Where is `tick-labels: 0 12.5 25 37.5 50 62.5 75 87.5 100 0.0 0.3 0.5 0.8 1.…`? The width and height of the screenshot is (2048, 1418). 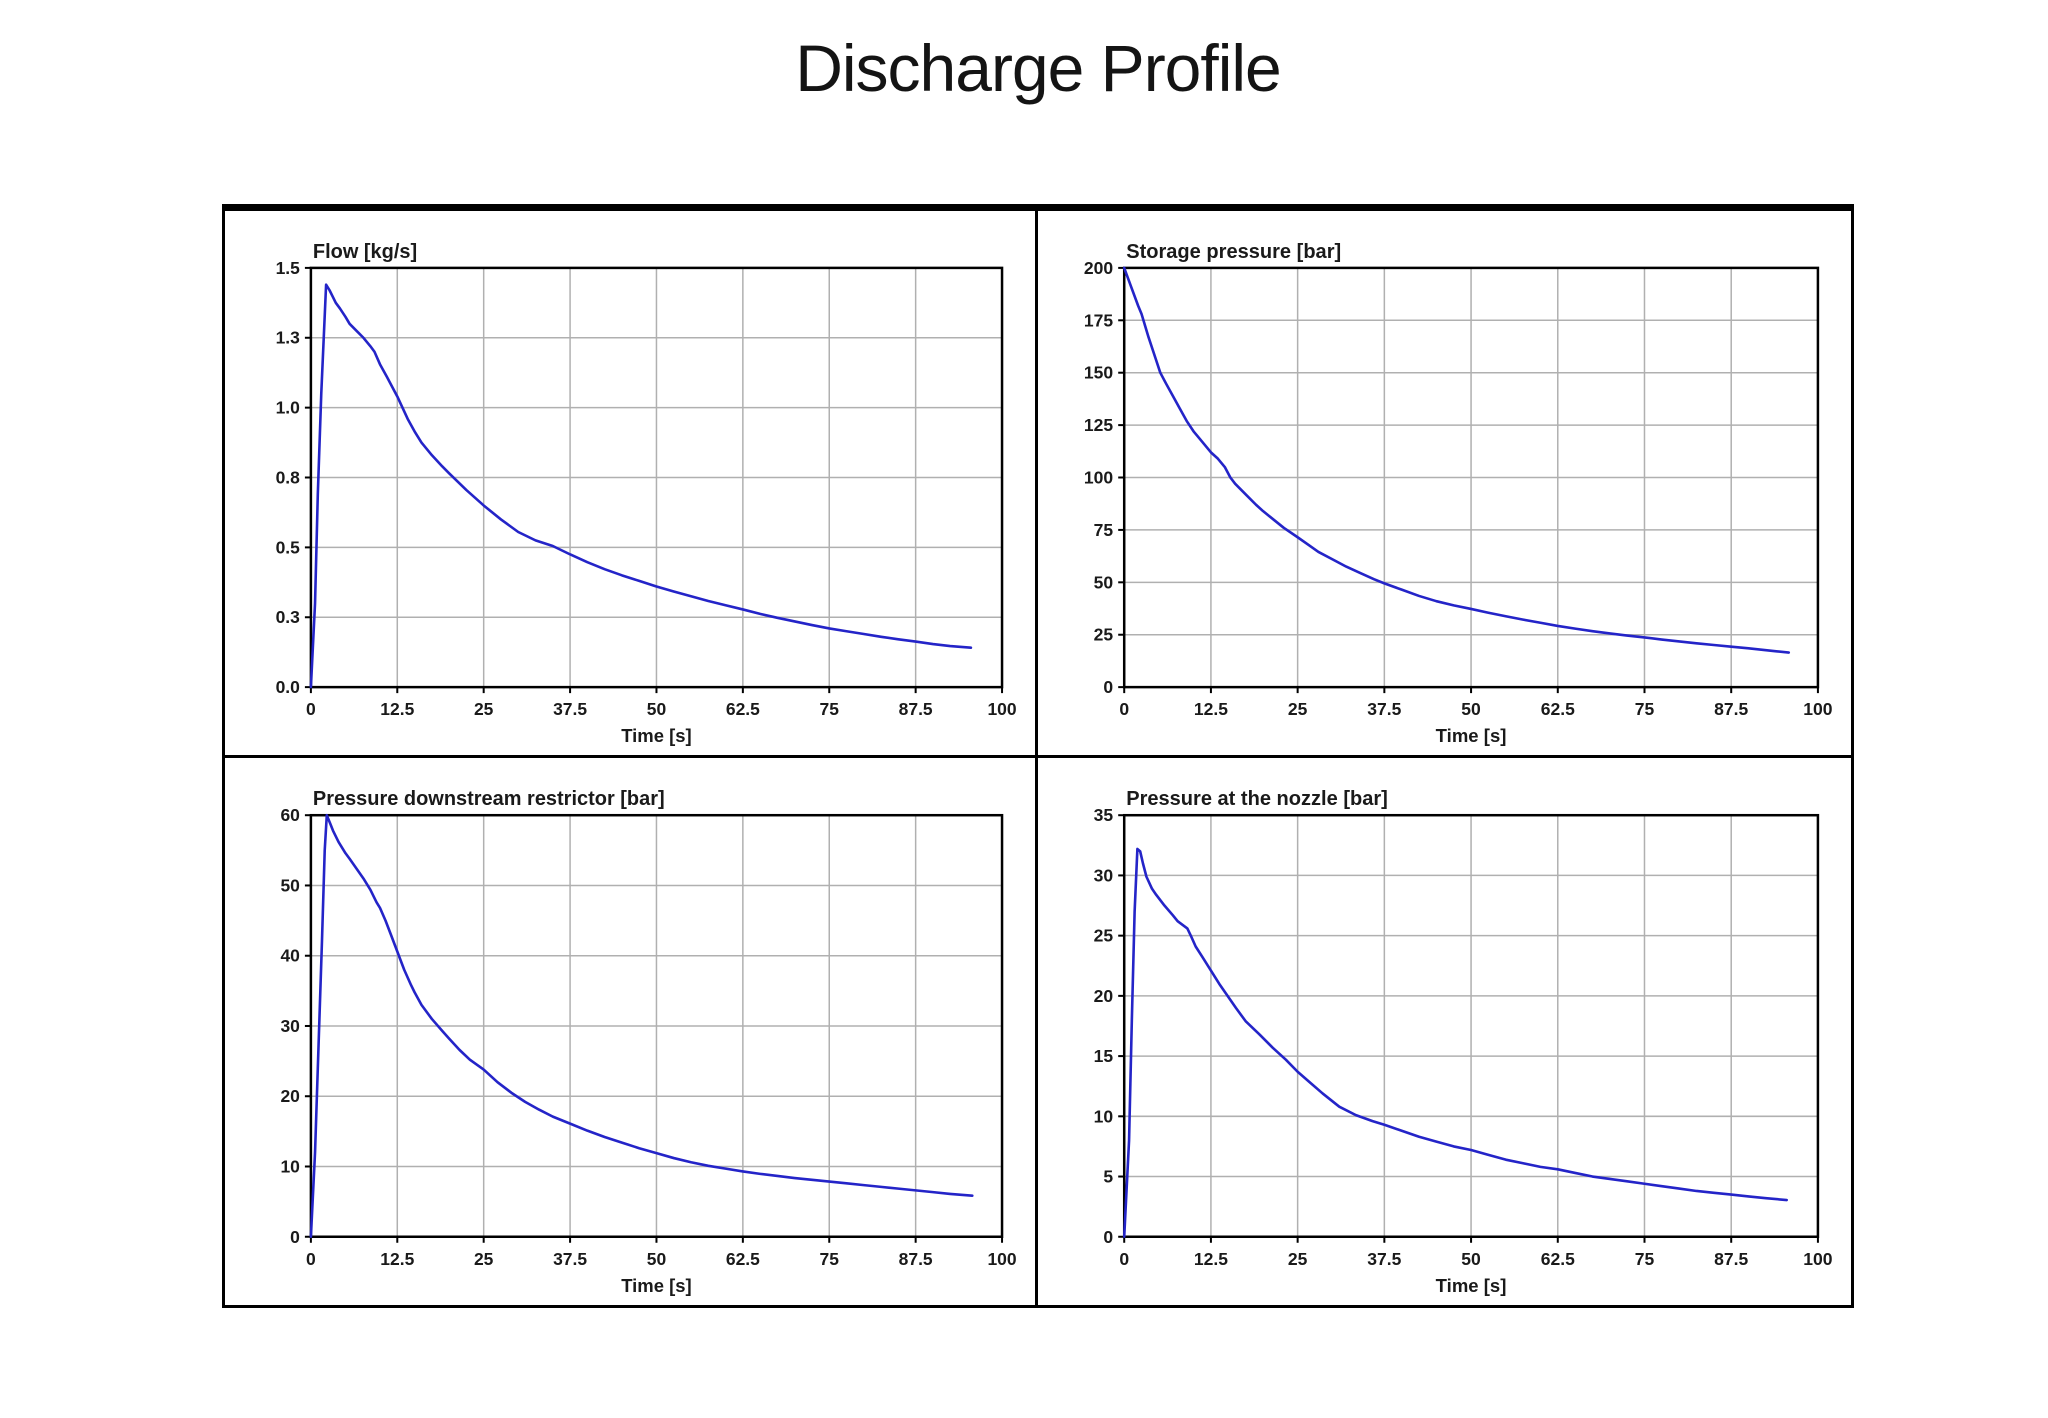
tick-labels: 0 12.5 25 37.5 50 62.5 75 87.5 100 0.0 0.3 0.5 0.8 1.… is located at coordinates (646, 488).